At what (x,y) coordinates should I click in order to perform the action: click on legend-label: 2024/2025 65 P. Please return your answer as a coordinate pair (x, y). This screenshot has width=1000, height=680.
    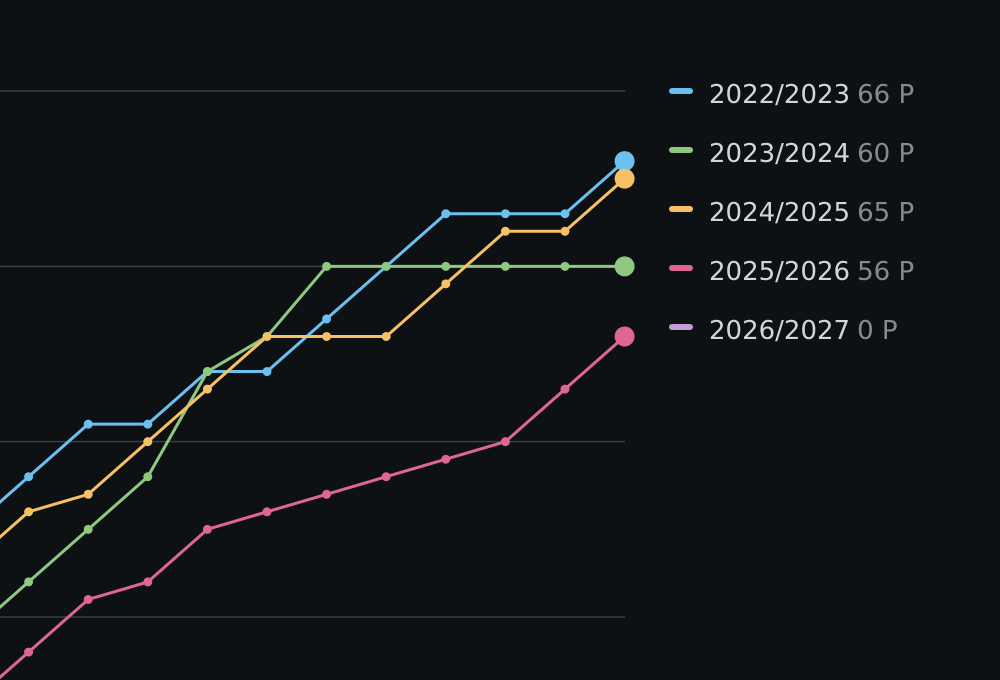
    Looking at the image, I should click on (811, 213).